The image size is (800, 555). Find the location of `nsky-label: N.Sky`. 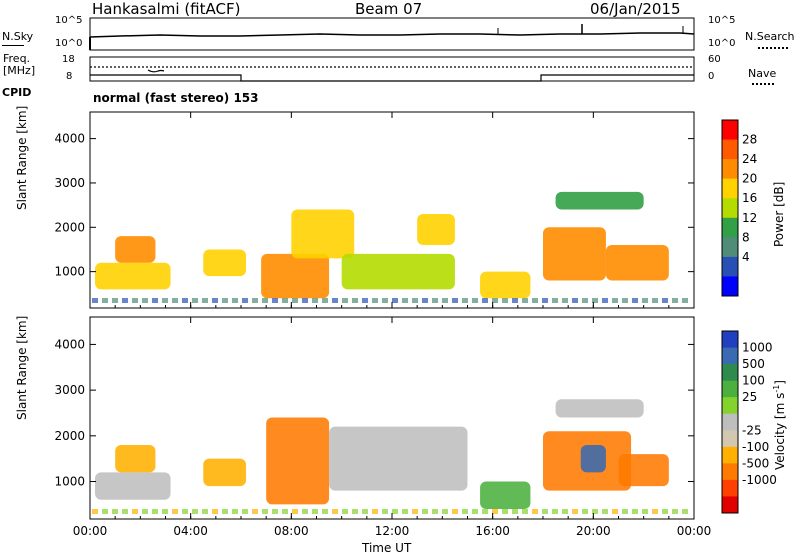

nsky-label: N.Sky is located at coordinates (18, 36).